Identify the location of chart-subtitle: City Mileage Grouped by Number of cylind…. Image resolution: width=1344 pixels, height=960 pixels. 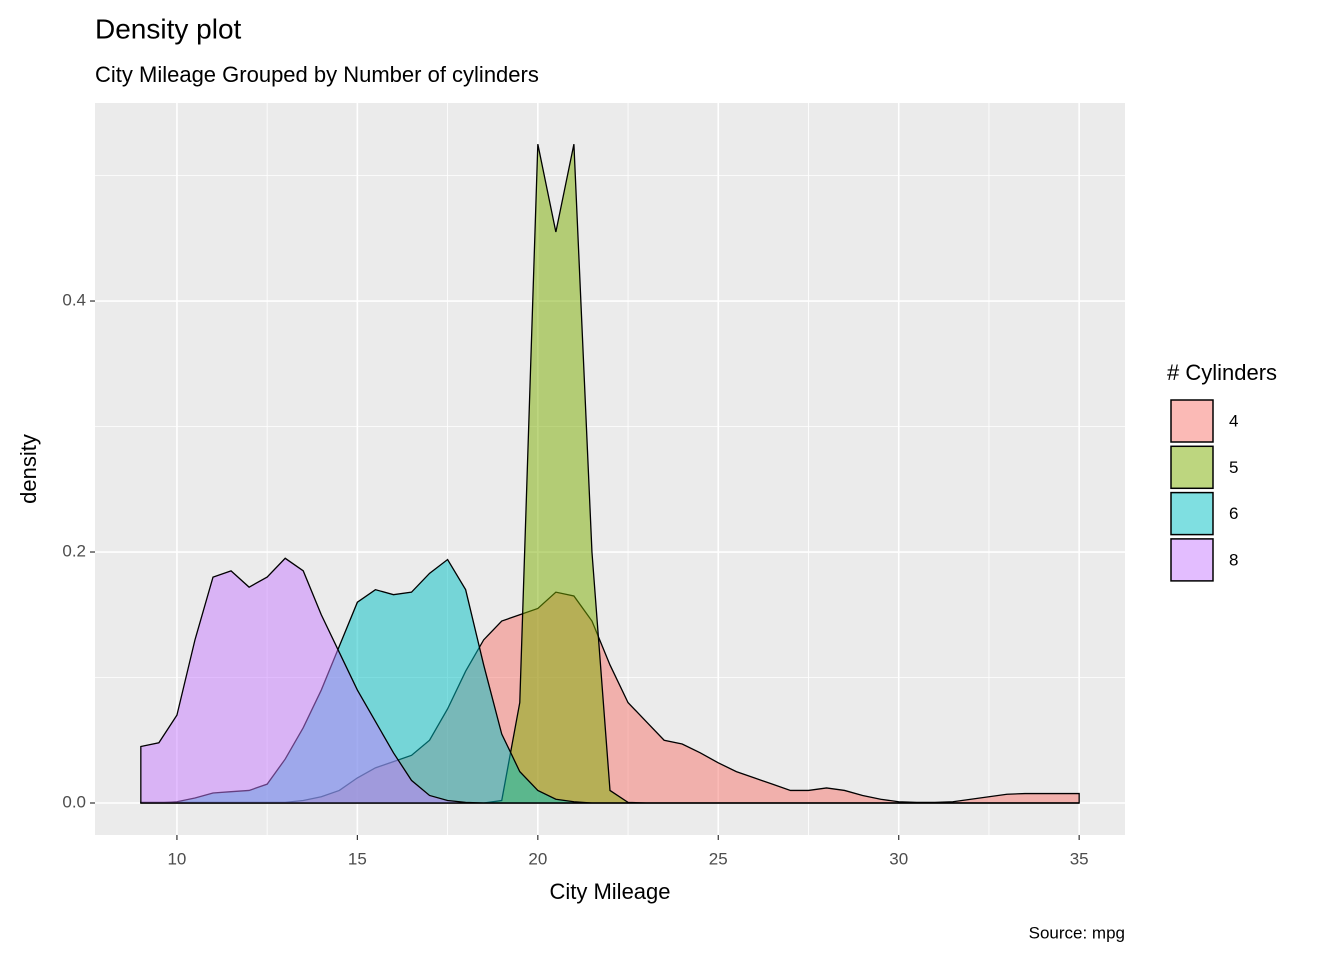
(317, 74).